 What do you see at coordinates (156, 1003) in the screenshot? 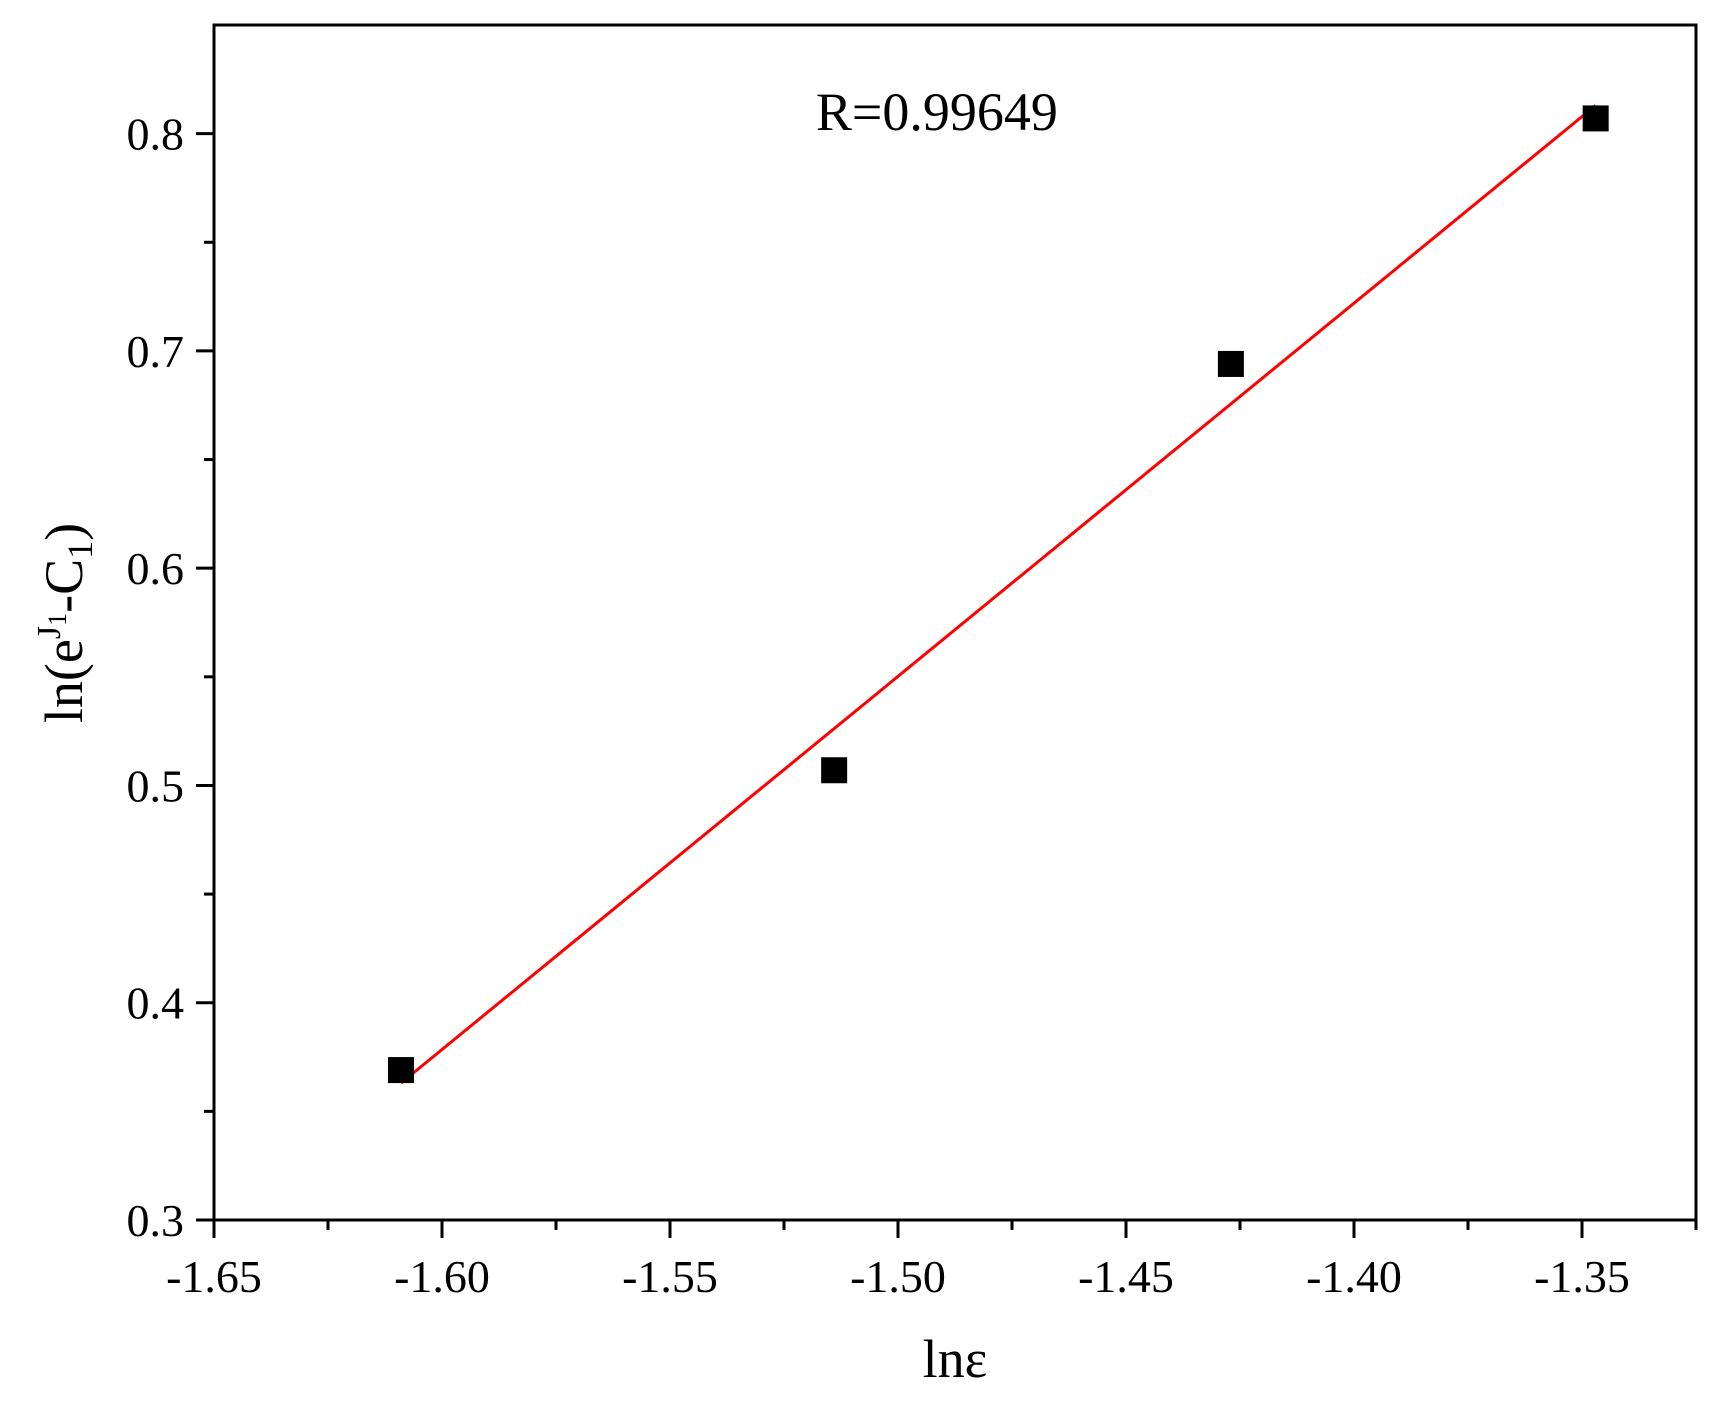
I see `y-tick-label: 0.4` at bounding box center [156, 1003].